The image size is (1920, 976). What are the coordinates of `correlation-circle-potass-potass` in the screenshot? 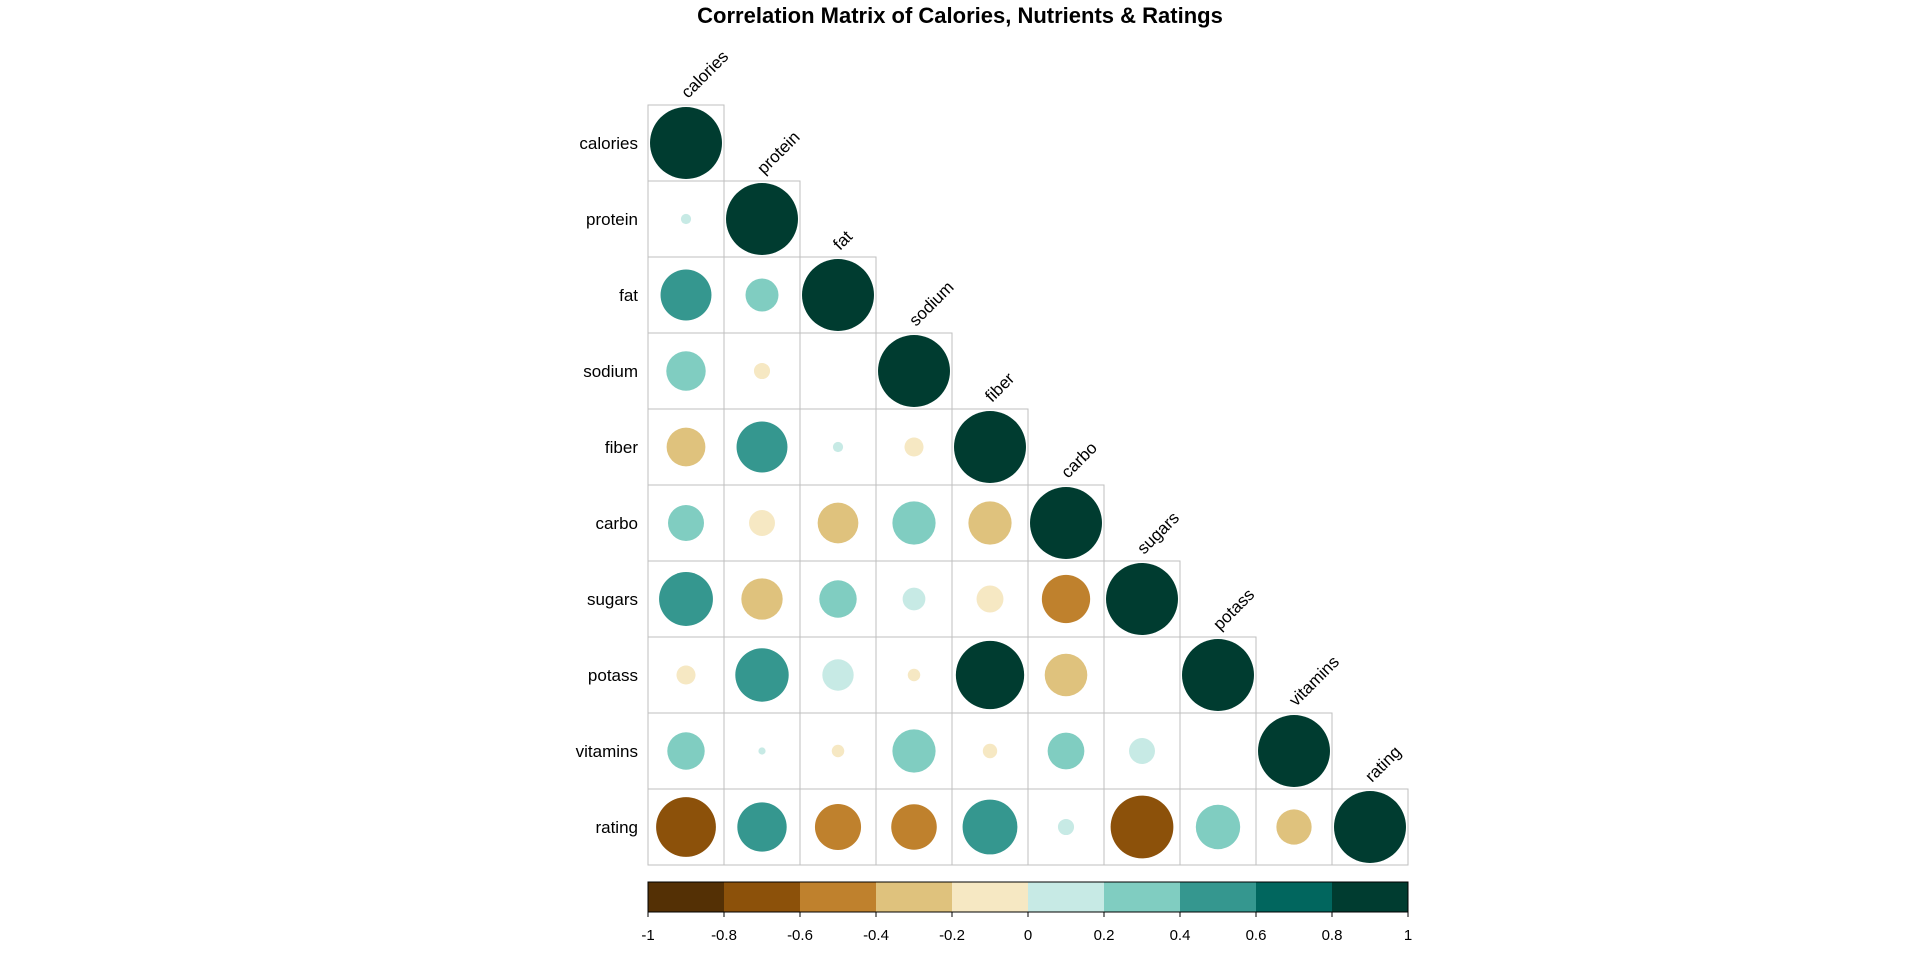 It's located at (1218, 675).